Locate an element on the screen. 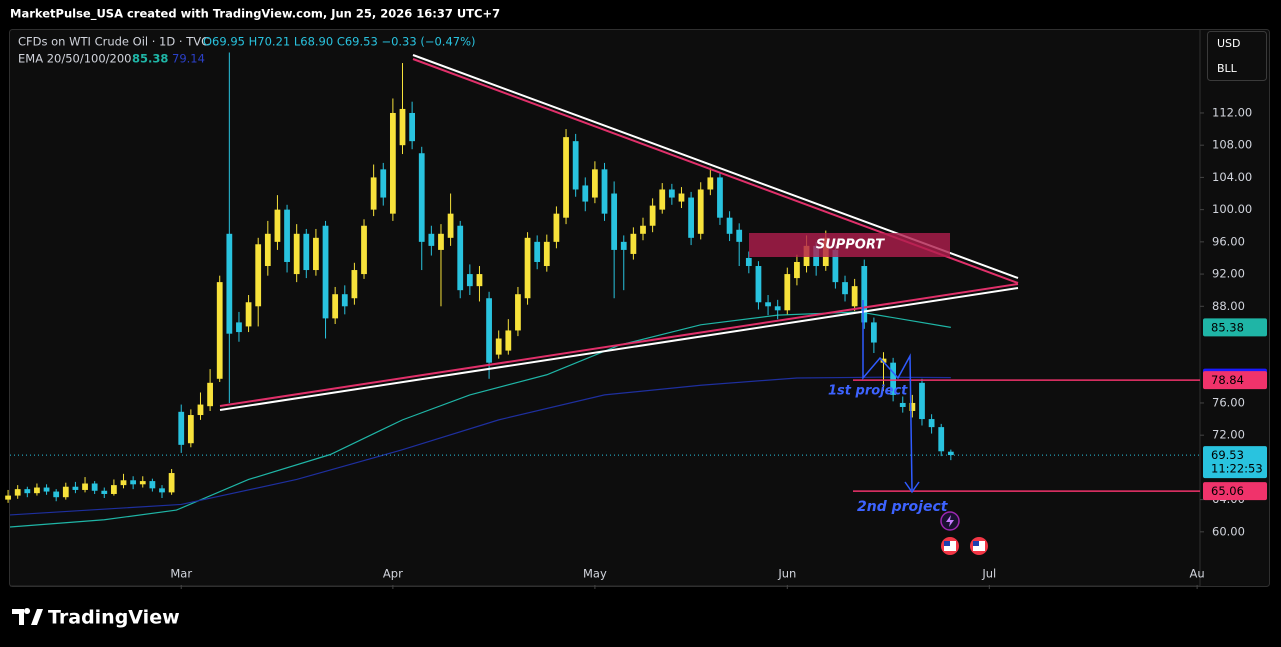  icon-glyph is located at coordinates (950, 521).